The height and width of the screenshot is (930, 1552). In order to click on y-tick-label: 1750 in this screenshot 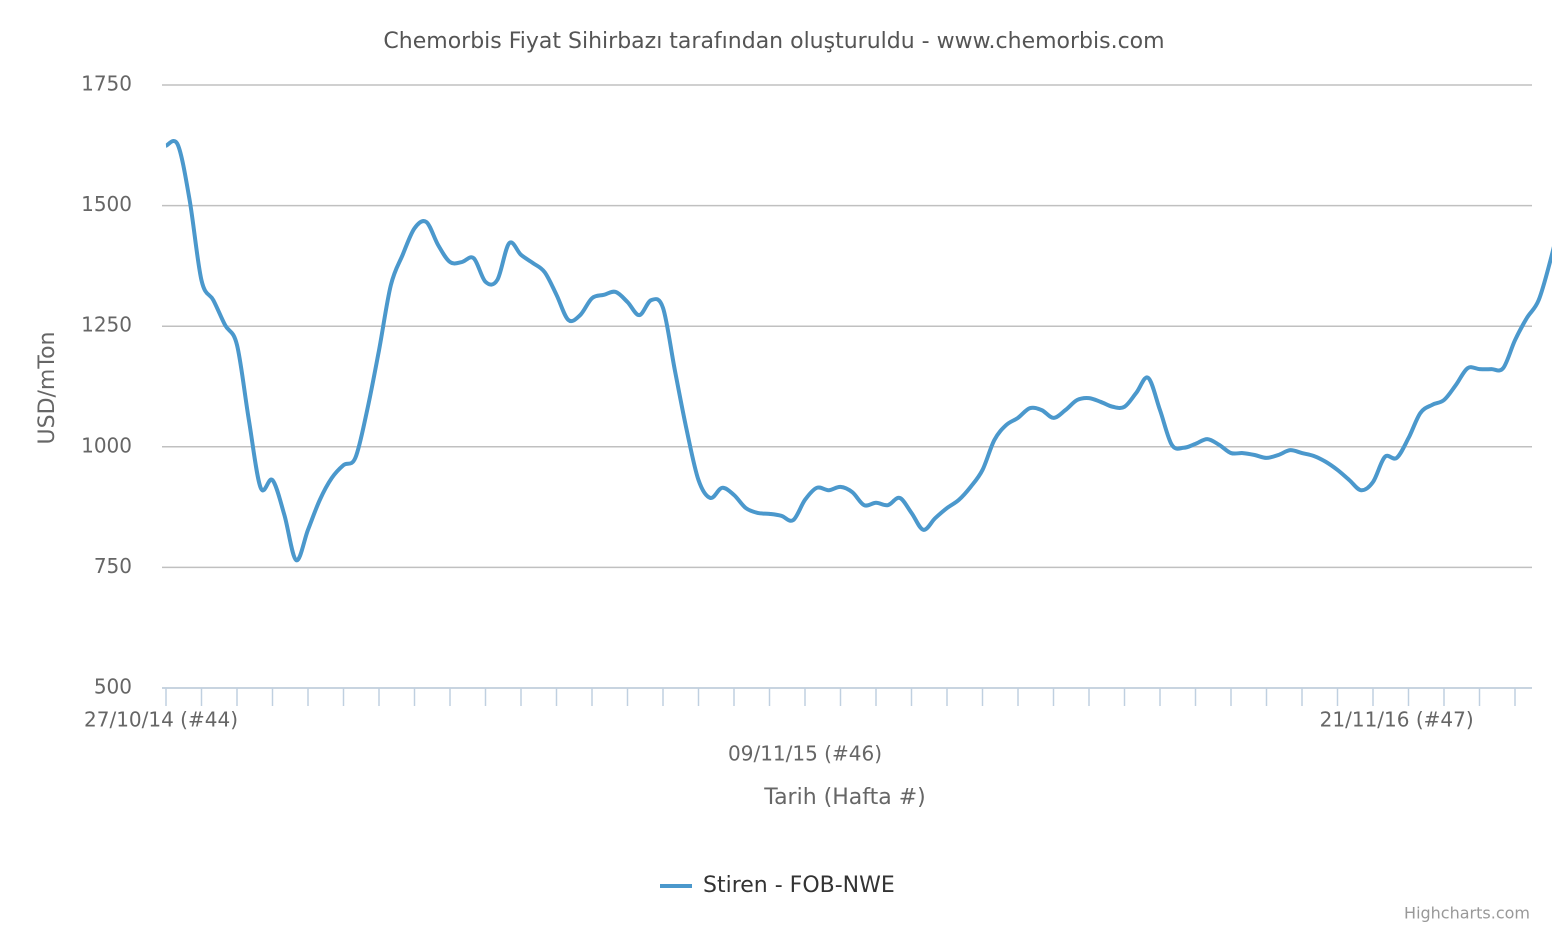, I will do `click(106, 84)`.